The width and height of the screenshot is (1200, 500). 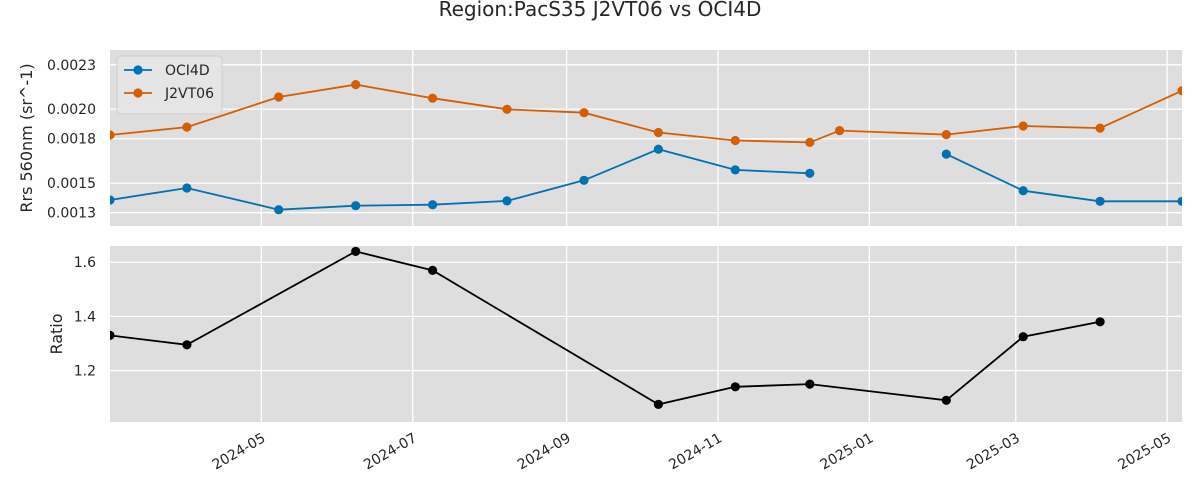 I want to click on top-y-tick-label: 0.0015, so click(x=71, y=184).